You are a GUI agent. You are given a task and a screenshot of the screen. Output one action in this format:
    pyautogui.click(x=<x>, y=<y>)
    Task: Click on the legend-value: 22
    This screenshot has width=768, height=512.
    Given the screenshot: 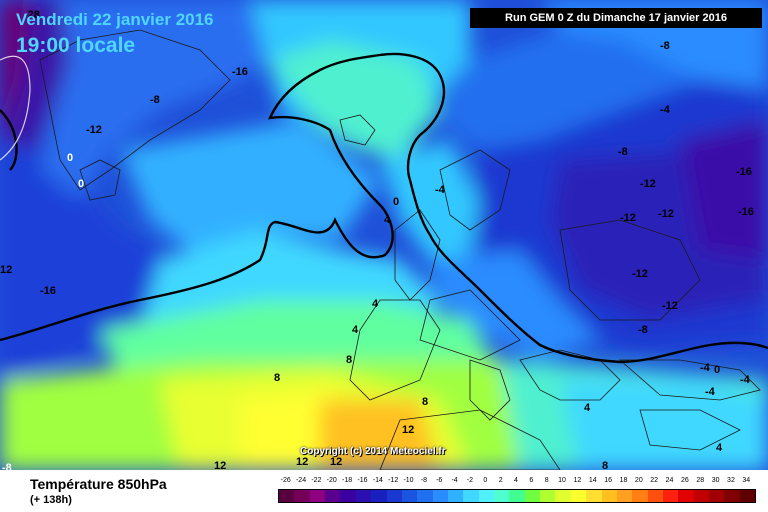 What is the action you would take?
    pyautogui.click(x=654, y=480)
    